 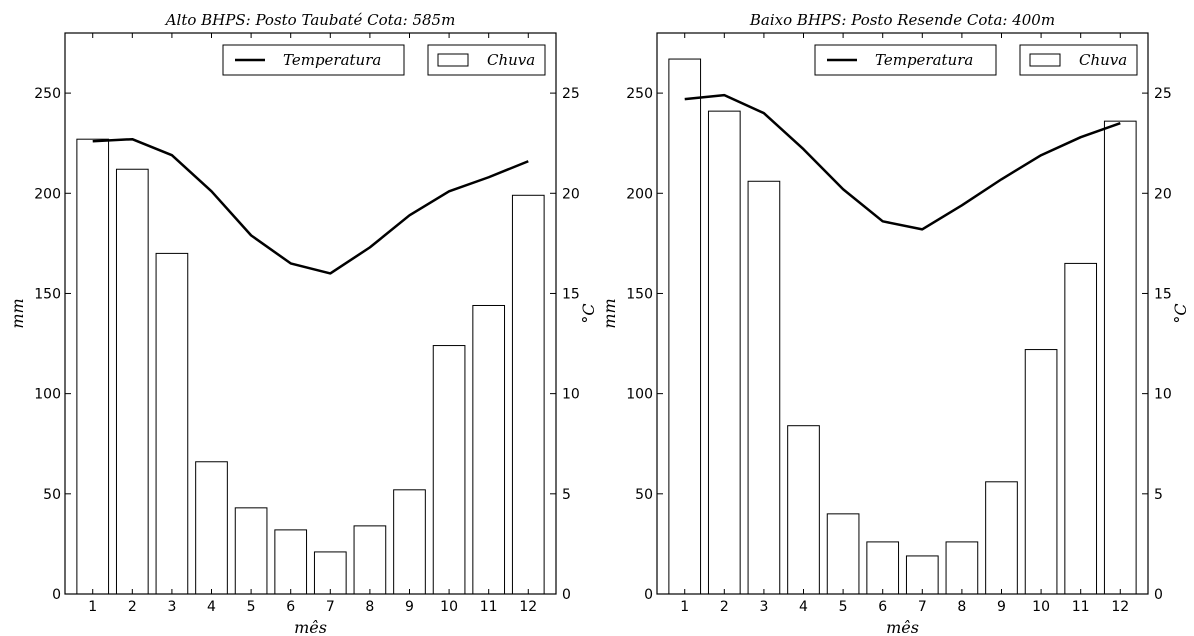 What do you see at coordinates (902, 20) in the screenshot?
I see `chart-title: Baixo BHPS: Posto Resende Cota: 400m` at bounding box center [902, 20].